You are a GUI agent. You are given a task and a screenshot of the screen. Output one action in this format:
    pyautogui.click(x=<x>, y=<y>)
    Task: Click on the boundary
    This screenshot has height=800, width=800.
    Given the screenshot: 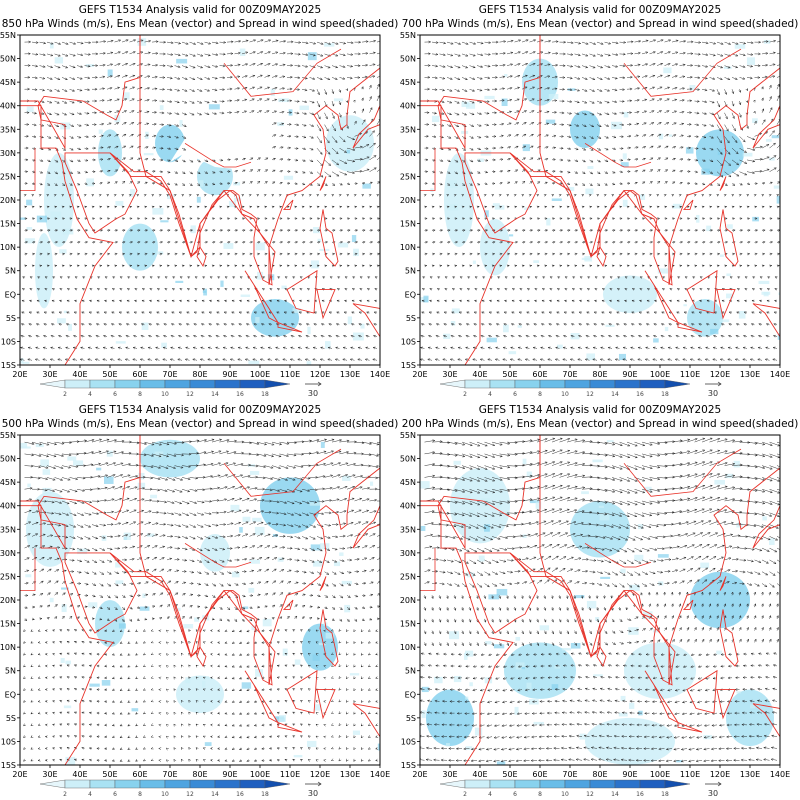 What is the action you would take?
    pyautogui.click(x=282, y=472)
    